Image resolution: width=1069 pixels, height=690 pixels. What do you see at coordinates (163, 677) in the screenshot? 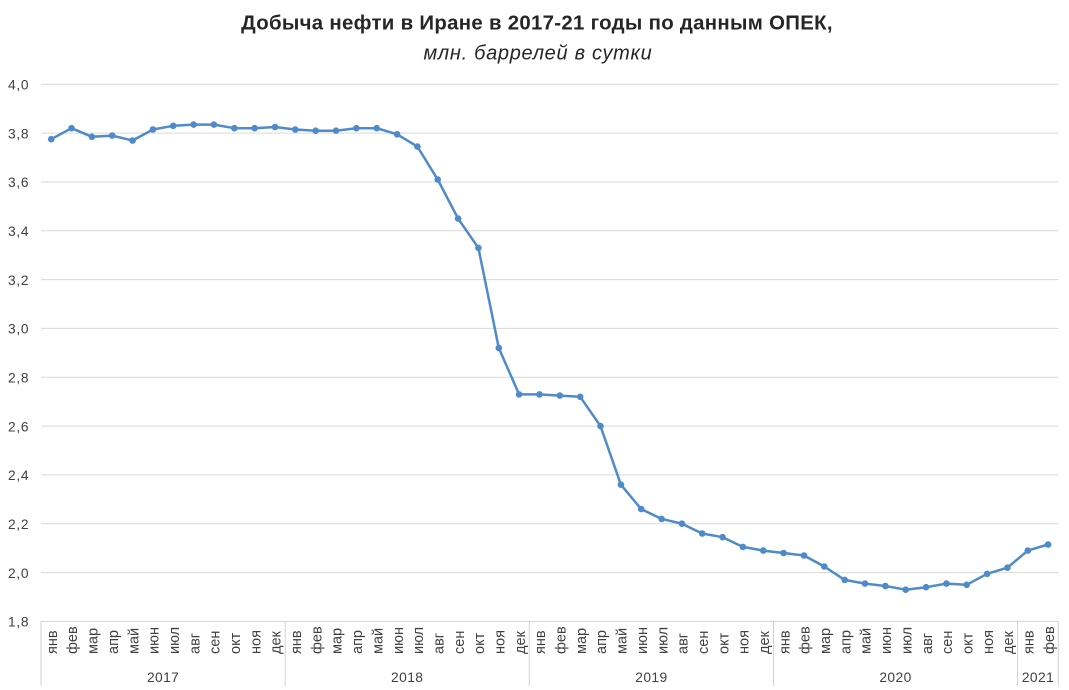
I see `svg-text: 2017` at bounding box center [163, 677].